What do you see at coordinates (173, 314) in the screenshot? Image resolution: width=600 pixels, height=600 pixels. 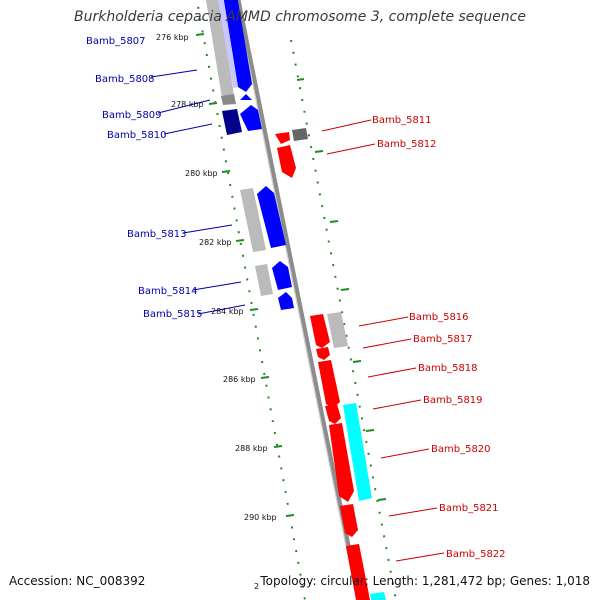 I see `gene-label-bamb-5815: Bamb_5815` at bounding box center [173, 314].